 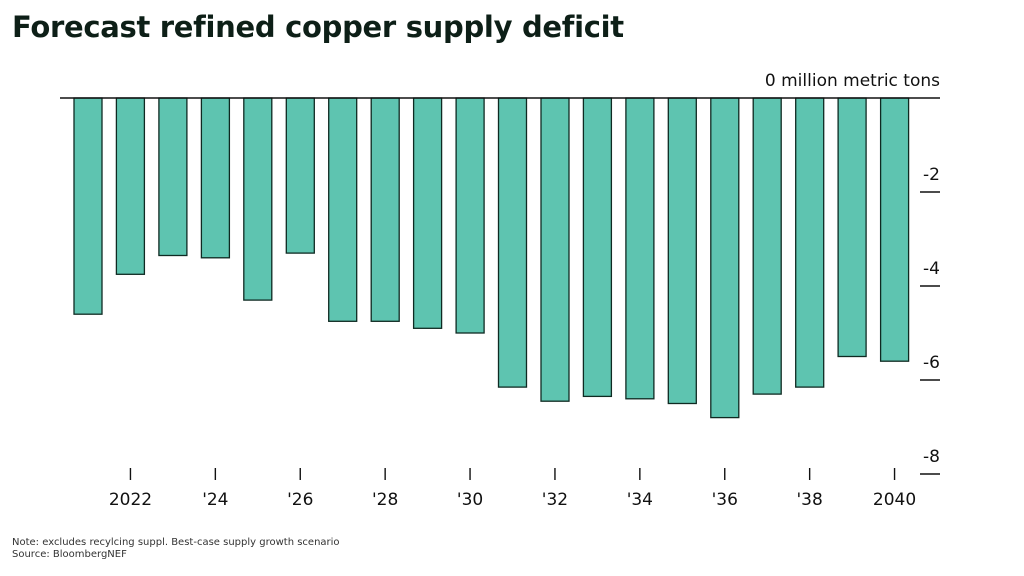 I want to click on bar-2039, so click(x=852, y=227).